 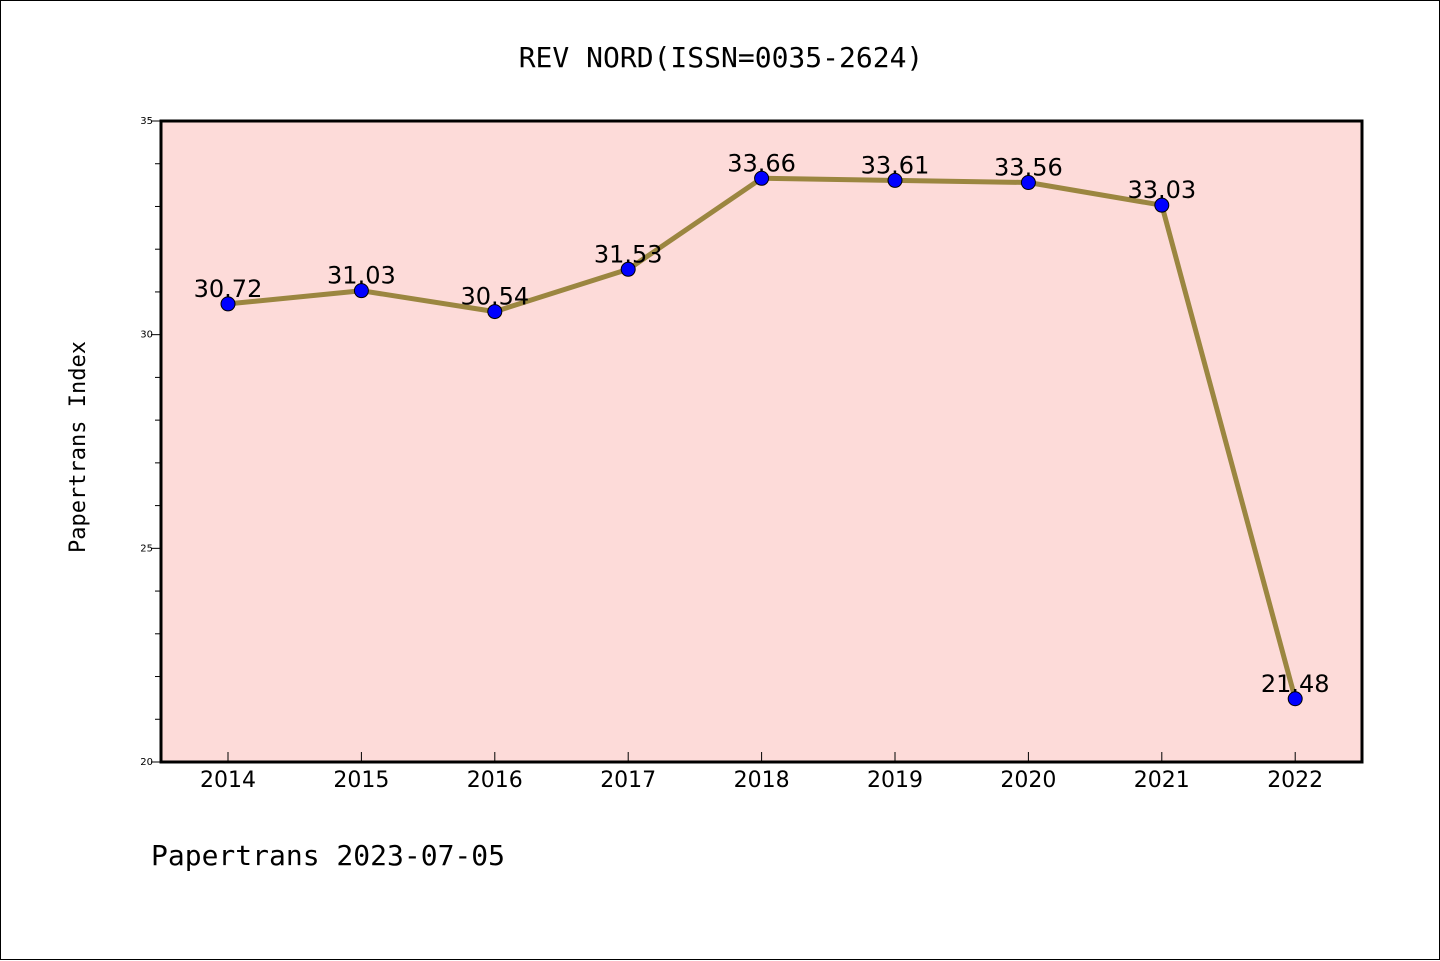 What do you see at coordinates (494, 297) in the screenshot?
I see `data-label: 30.54` at bounding box center [494, 297].